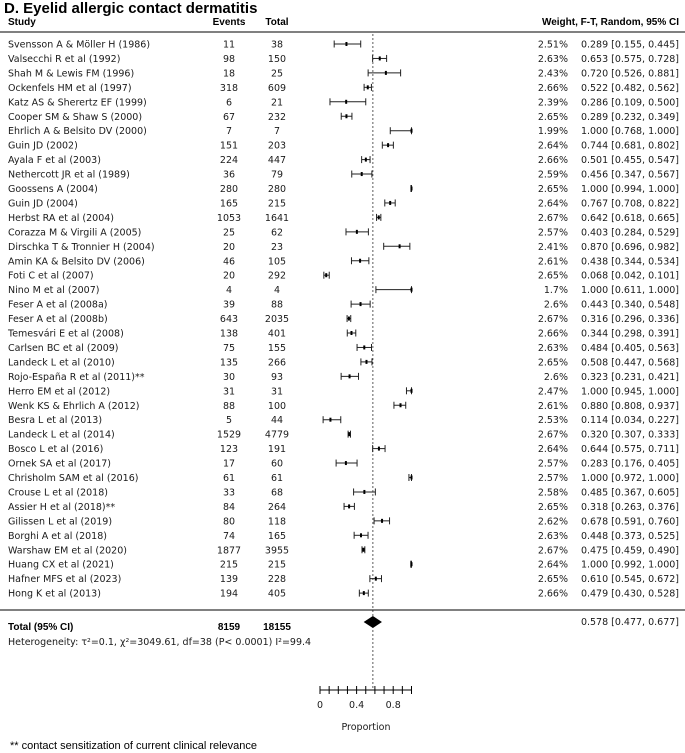 This screenshot has height=753, width=685. Describe the element at coordinates (630, 334) in the screenshot. I see `study-ci: 0.344 [0.298, 0.391]` at that location.